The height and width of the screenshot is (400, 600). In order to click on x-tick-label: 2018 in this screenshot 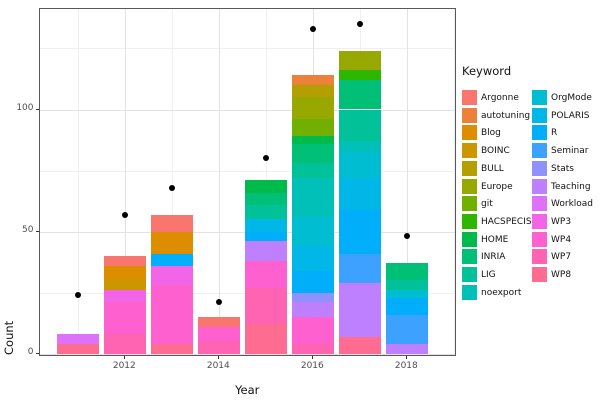, I will do `click(406, 365)`.